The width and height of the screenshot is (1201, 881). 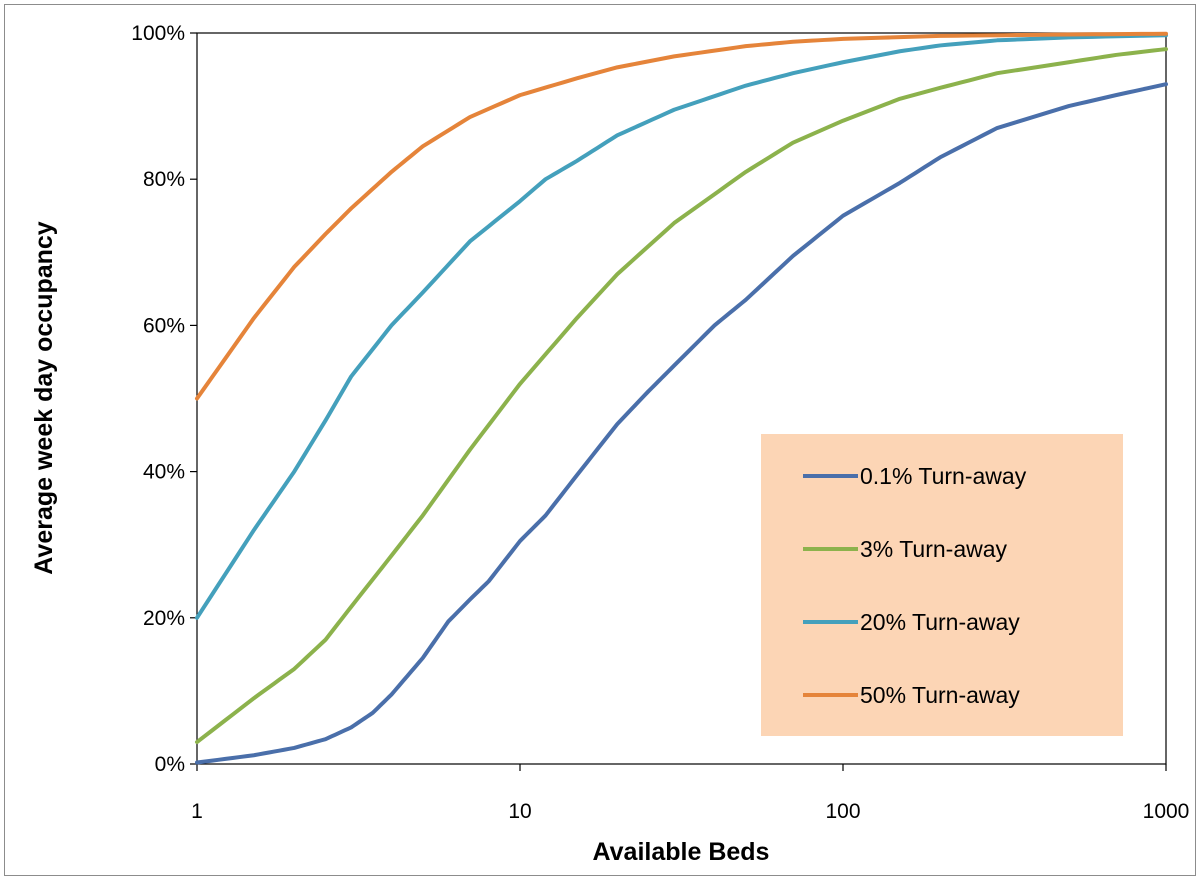 I want to click on legend-box, so click(x=942, y=585).